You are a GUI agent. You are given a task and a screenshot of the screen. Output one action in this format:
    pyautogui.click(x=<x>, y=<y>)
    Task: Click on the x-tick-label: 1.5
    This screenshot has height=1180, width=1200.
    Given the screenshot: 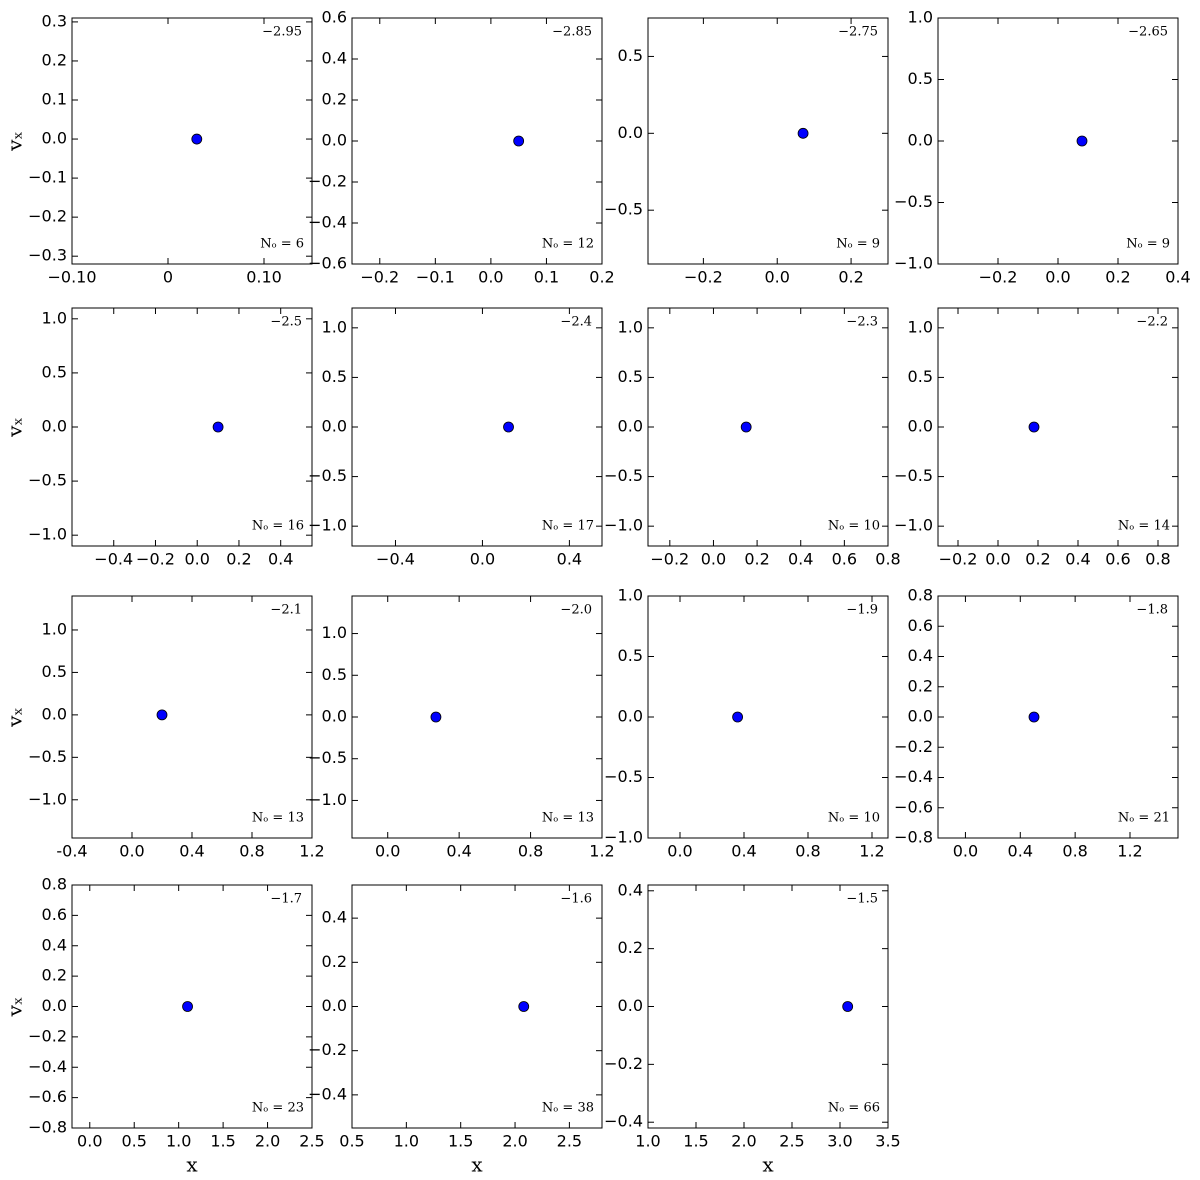 What is the action you would take?
    pyautogui.click(x=695, y=1141)
    